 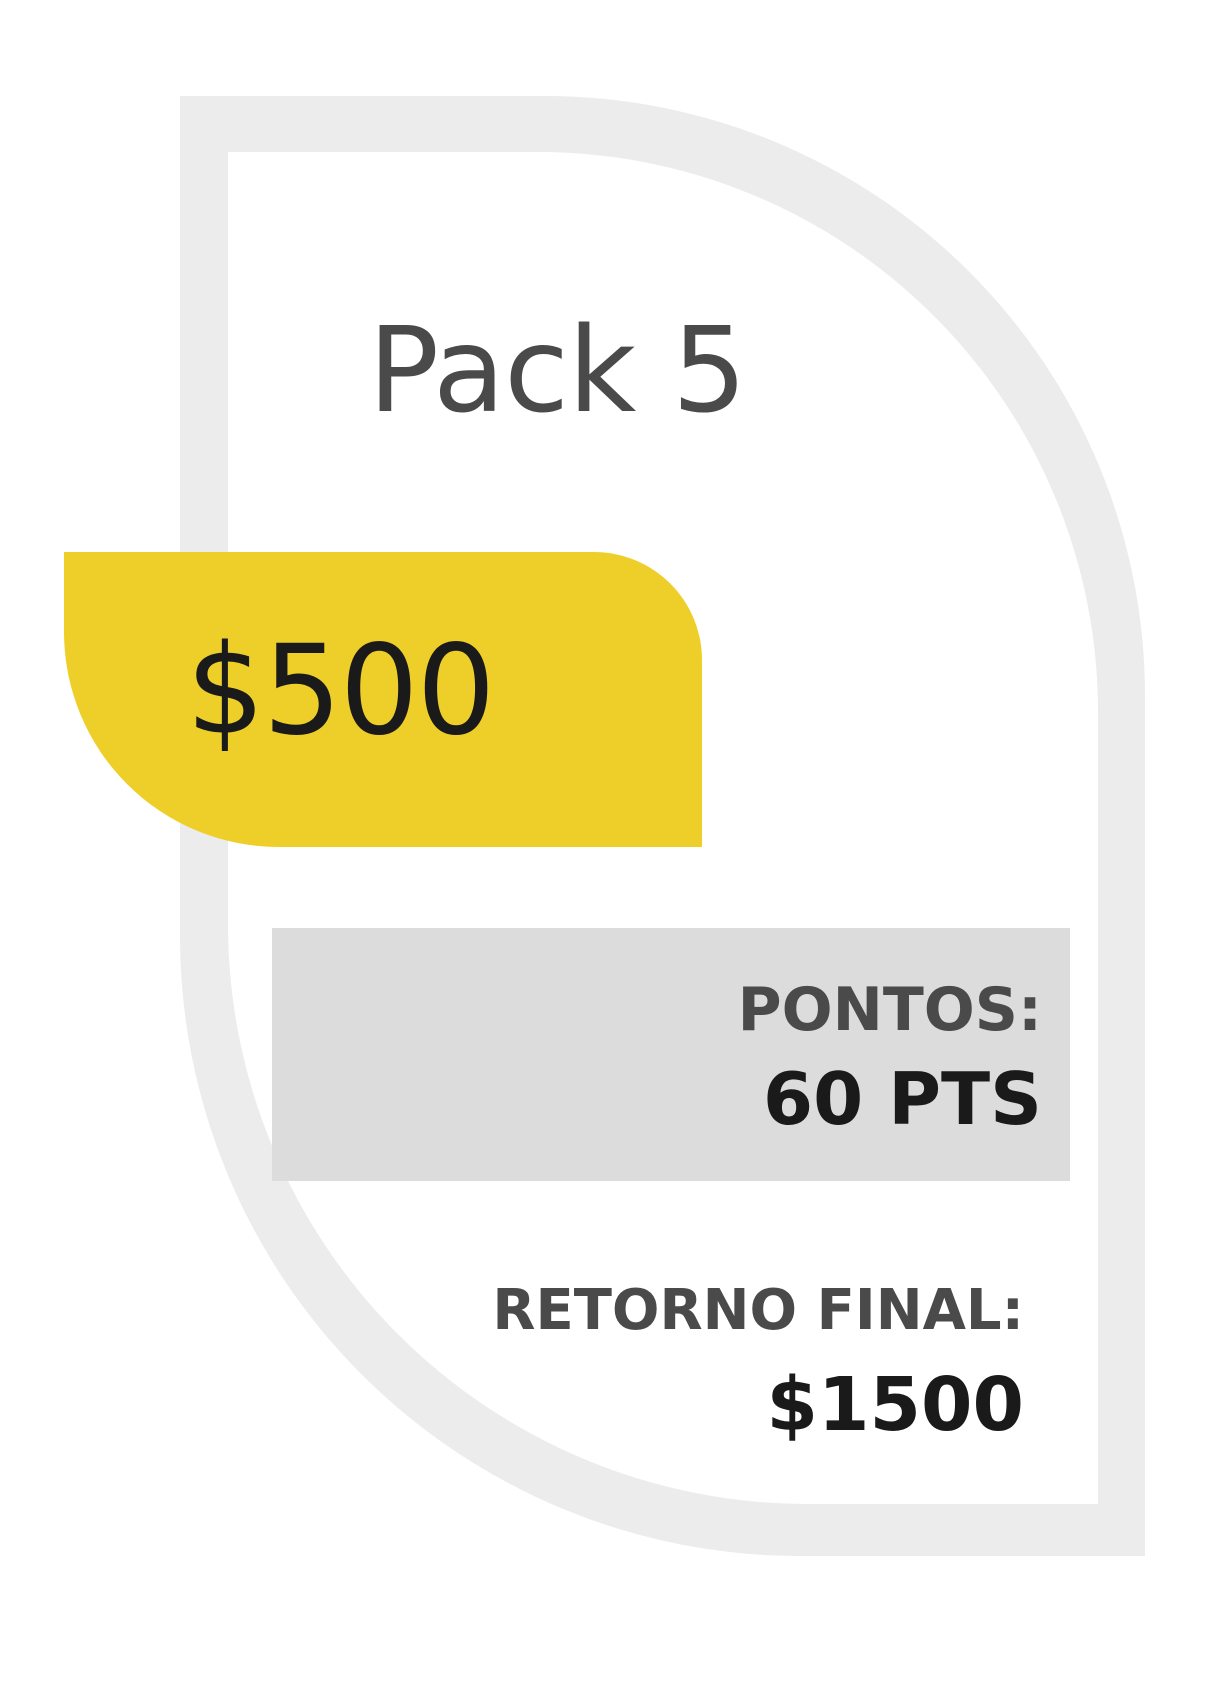 What do you see at coordinates (557, 370) in the screenshot?
I see `pack-title: Pack 5` at bounding box center [557, 370].